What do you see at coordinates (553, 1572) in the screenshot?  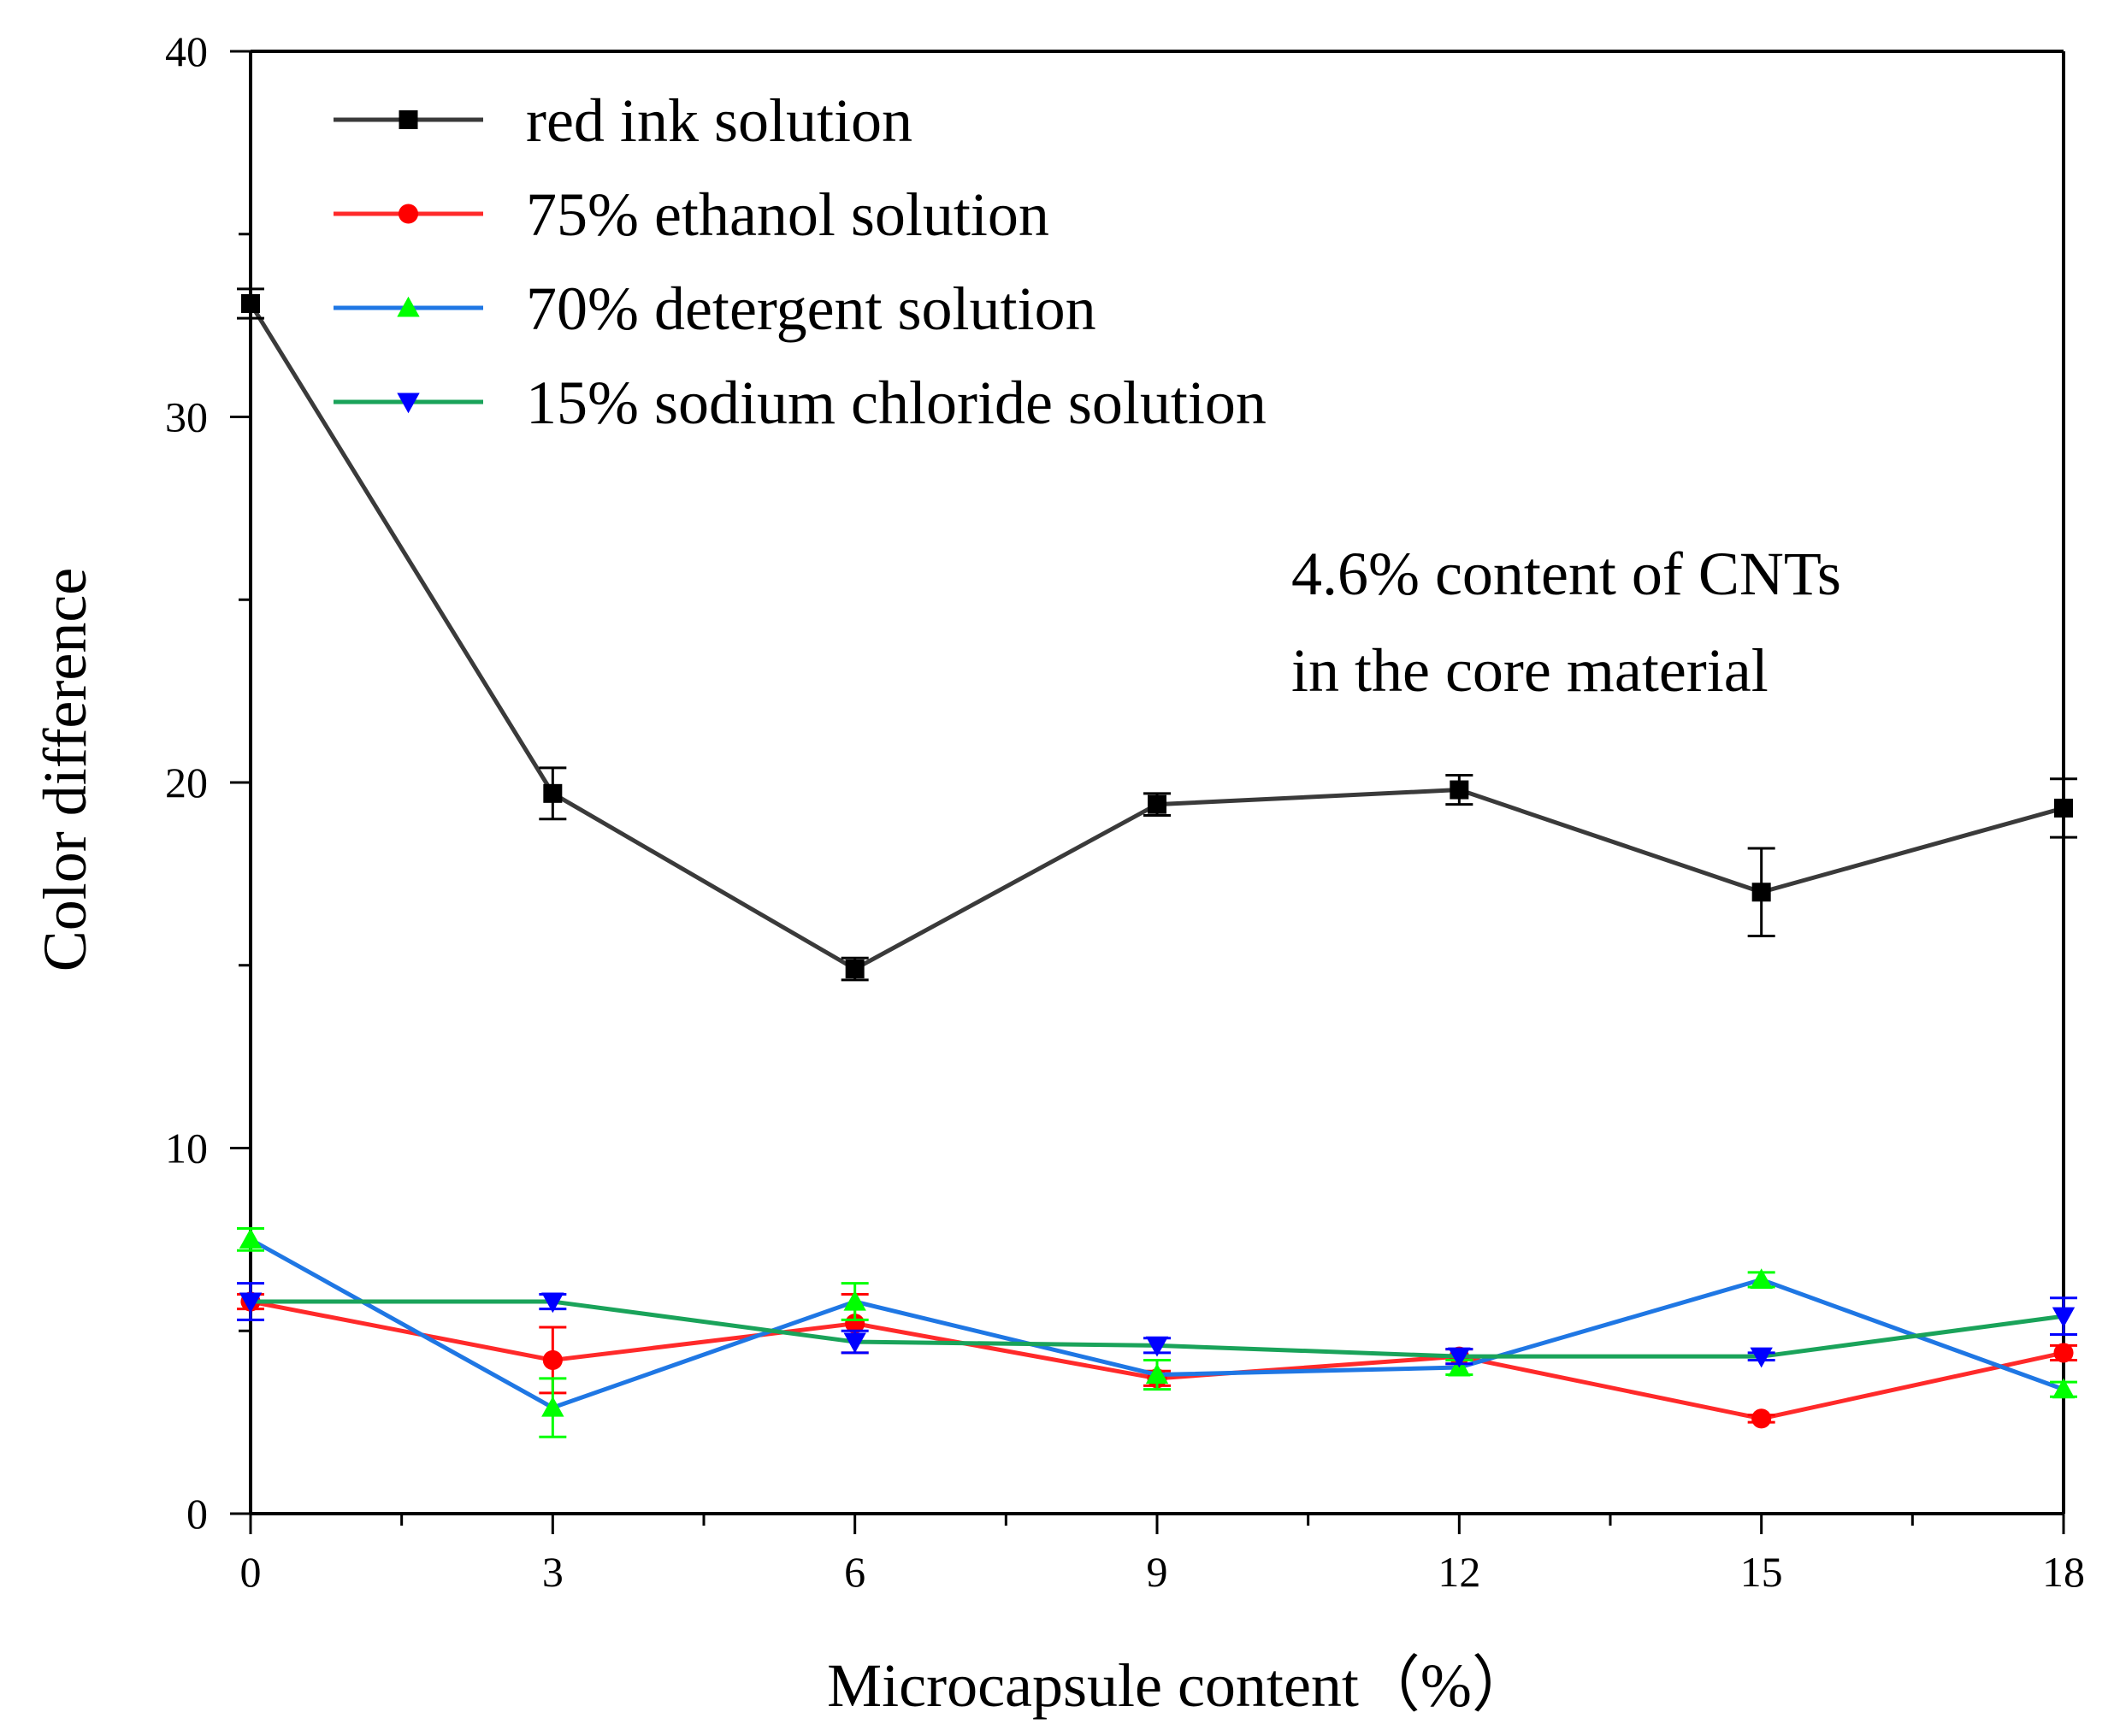 I see `x-tick-label: 3` at bounding box center [553, 1572].